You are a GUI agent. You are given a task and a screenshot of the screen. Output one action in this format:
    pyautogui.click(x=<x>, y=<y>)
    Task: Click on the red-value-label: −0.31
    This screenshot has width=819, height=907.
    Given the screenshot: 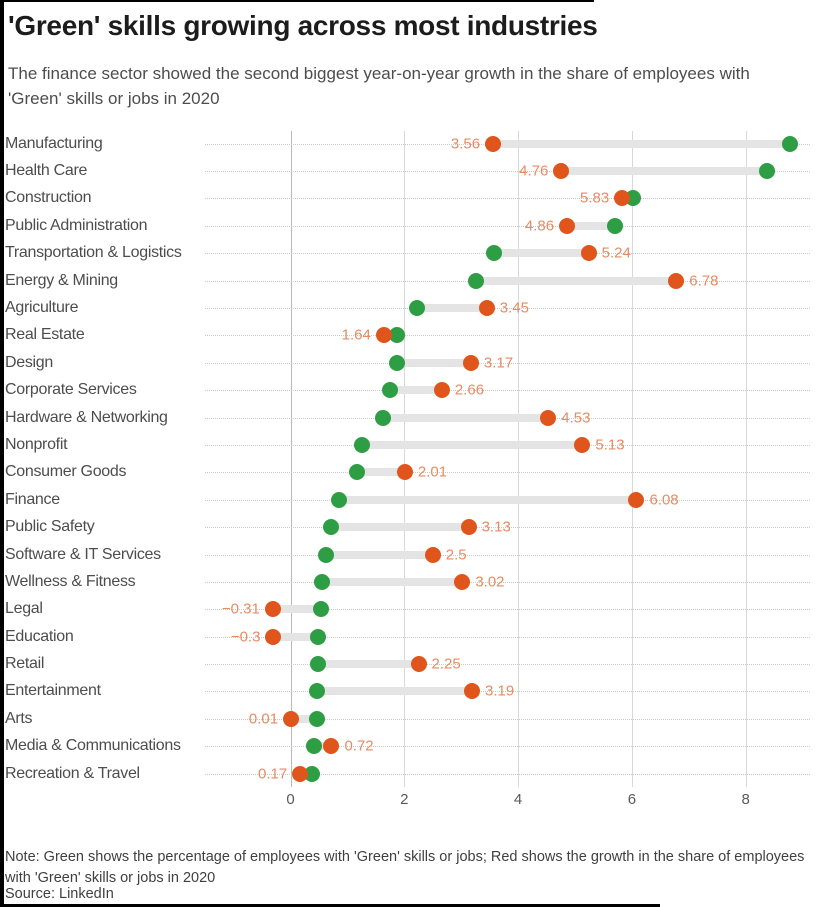 What is the action you would take?
    pyautogui.click(x=240, y=609)
    